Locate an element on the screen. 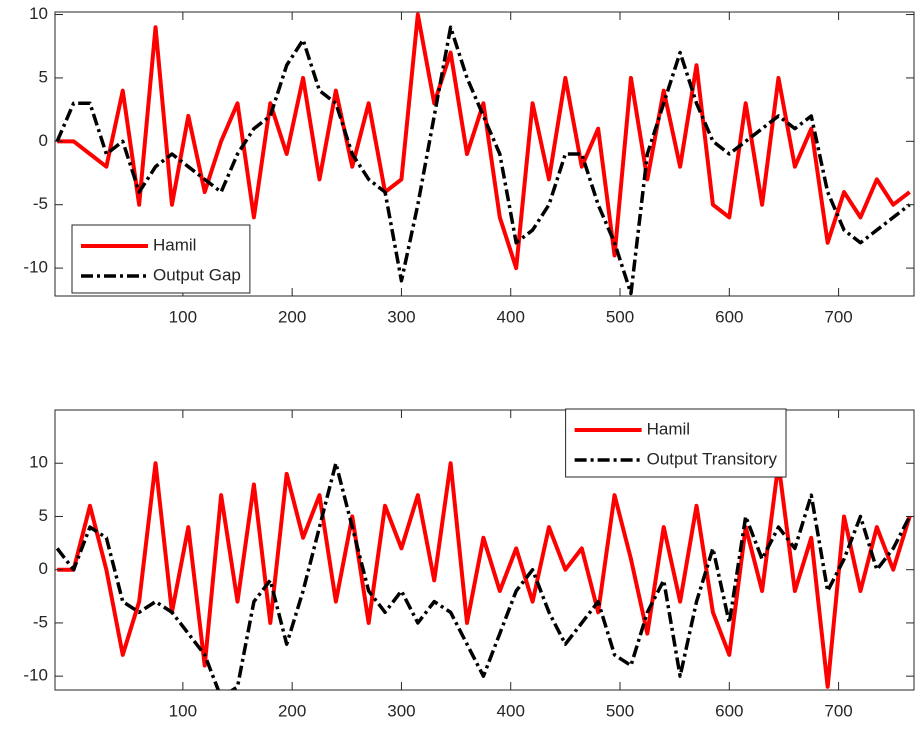  legend-label: Output Transitory is located at coordinates (712, 458).